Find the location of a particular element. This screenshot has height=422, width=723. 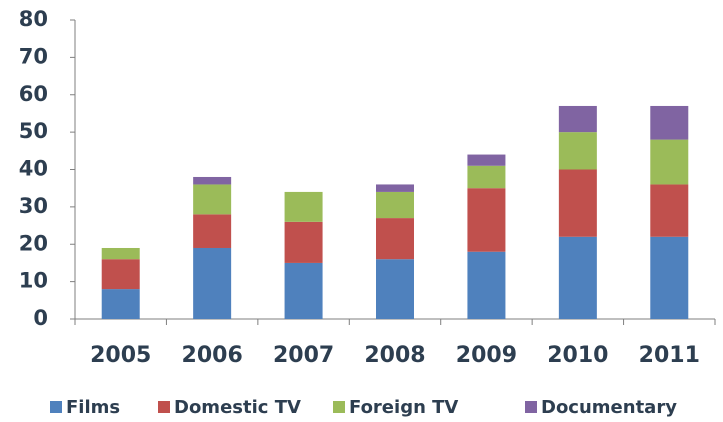

x-tick-label: 2005 is located at coordinates (120, 355).